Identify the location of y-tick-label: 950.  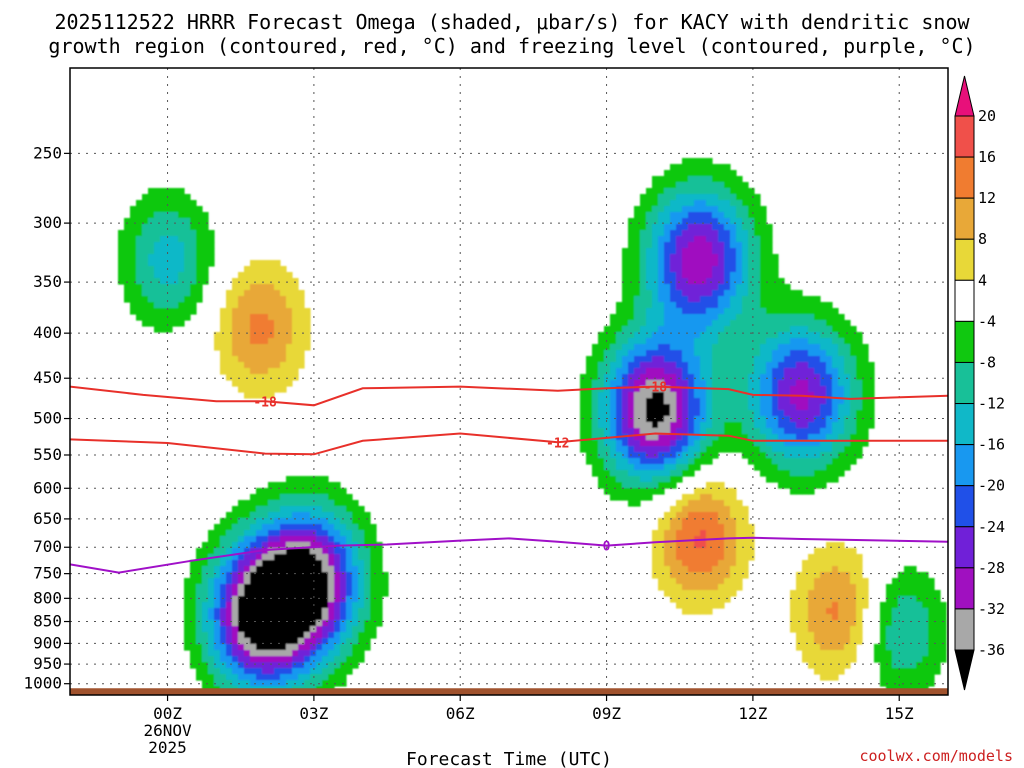
(47, 663).